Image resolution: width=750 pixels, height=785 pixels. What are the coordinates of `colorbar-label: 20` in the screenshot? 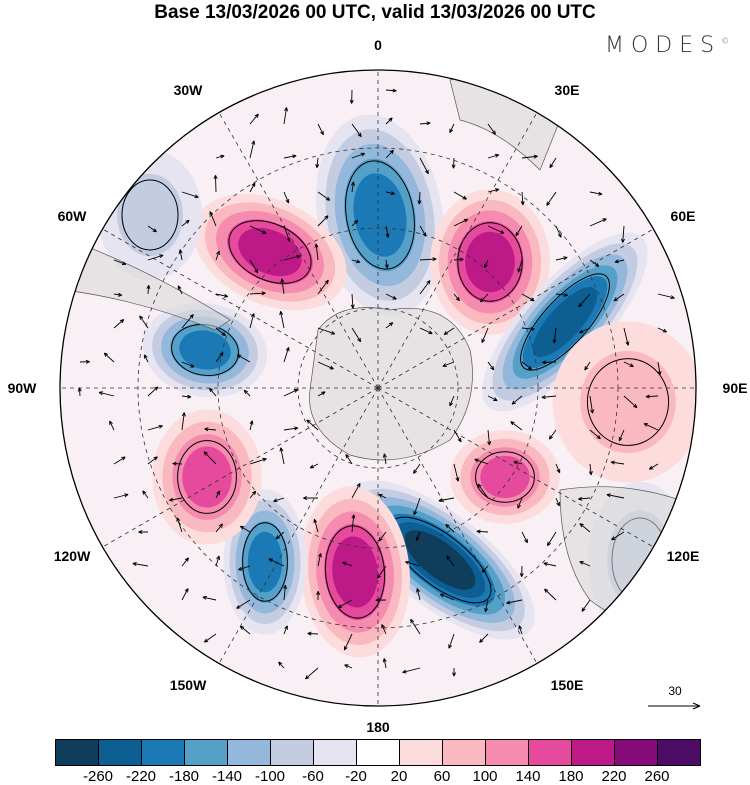 It's located at (399, 776).